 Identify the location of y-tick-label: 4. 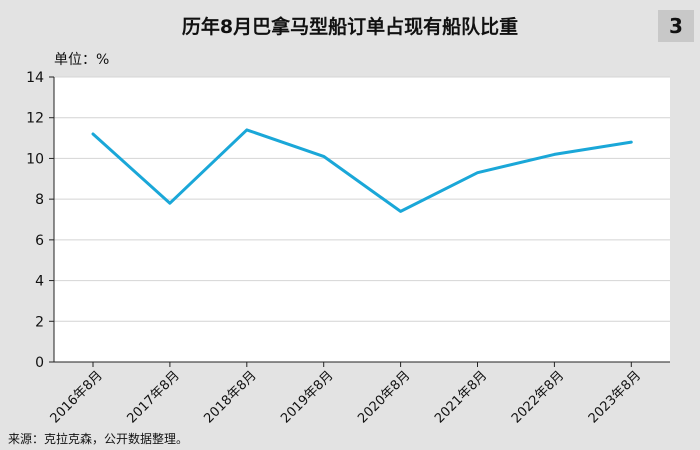
(39, 282).